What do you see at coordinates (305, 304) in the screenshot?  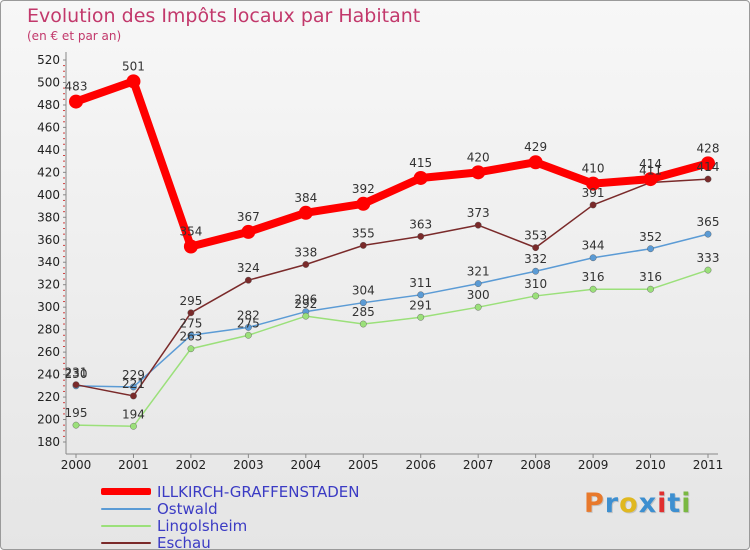 I see `data-label: 292` at bounding box center [305, 304].